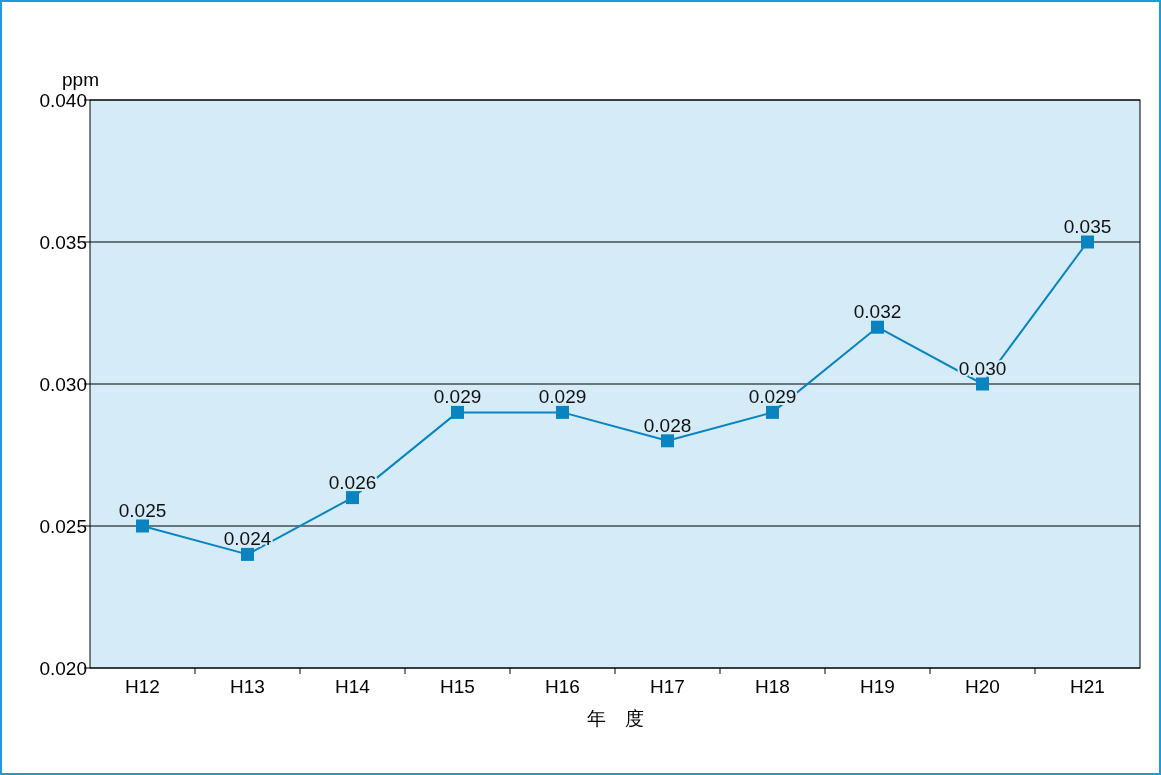  Describe the element at coordinates (457, 686) in the screenshot. I see `x-tick-label: H15` at that location.